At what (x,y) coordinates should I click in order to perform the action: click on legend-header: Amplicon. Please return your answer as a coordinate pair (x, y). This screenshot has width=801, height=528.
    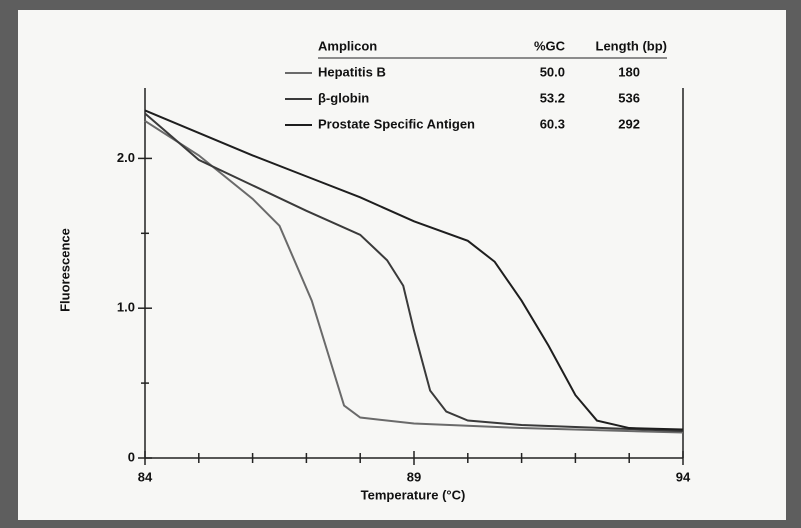
    Looking at the image, I should click on (347, 45).